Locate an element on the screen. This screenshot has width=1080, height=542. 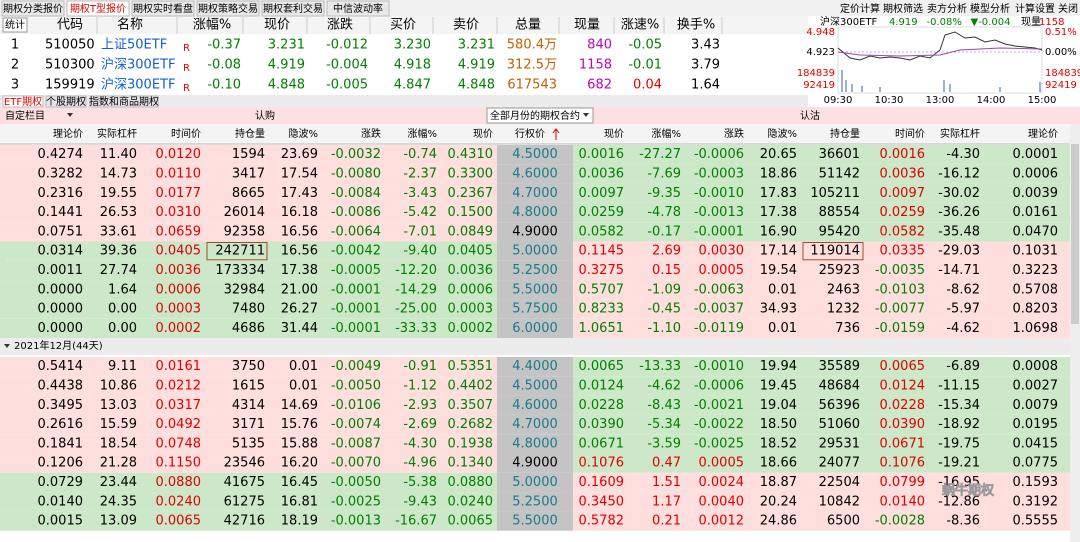
call-cell: 5135 is located at coordinates (248, 443).